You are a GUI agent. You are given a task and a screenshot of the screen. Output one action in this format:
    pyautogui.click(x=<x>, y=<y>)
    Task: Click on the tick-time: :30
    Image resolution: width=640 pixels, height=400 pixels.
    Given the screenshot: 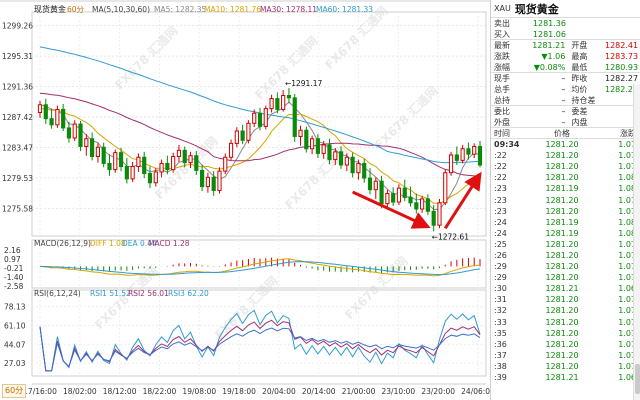 What is the action you would take?
    pyautogui.click(x=500, y=289)
    